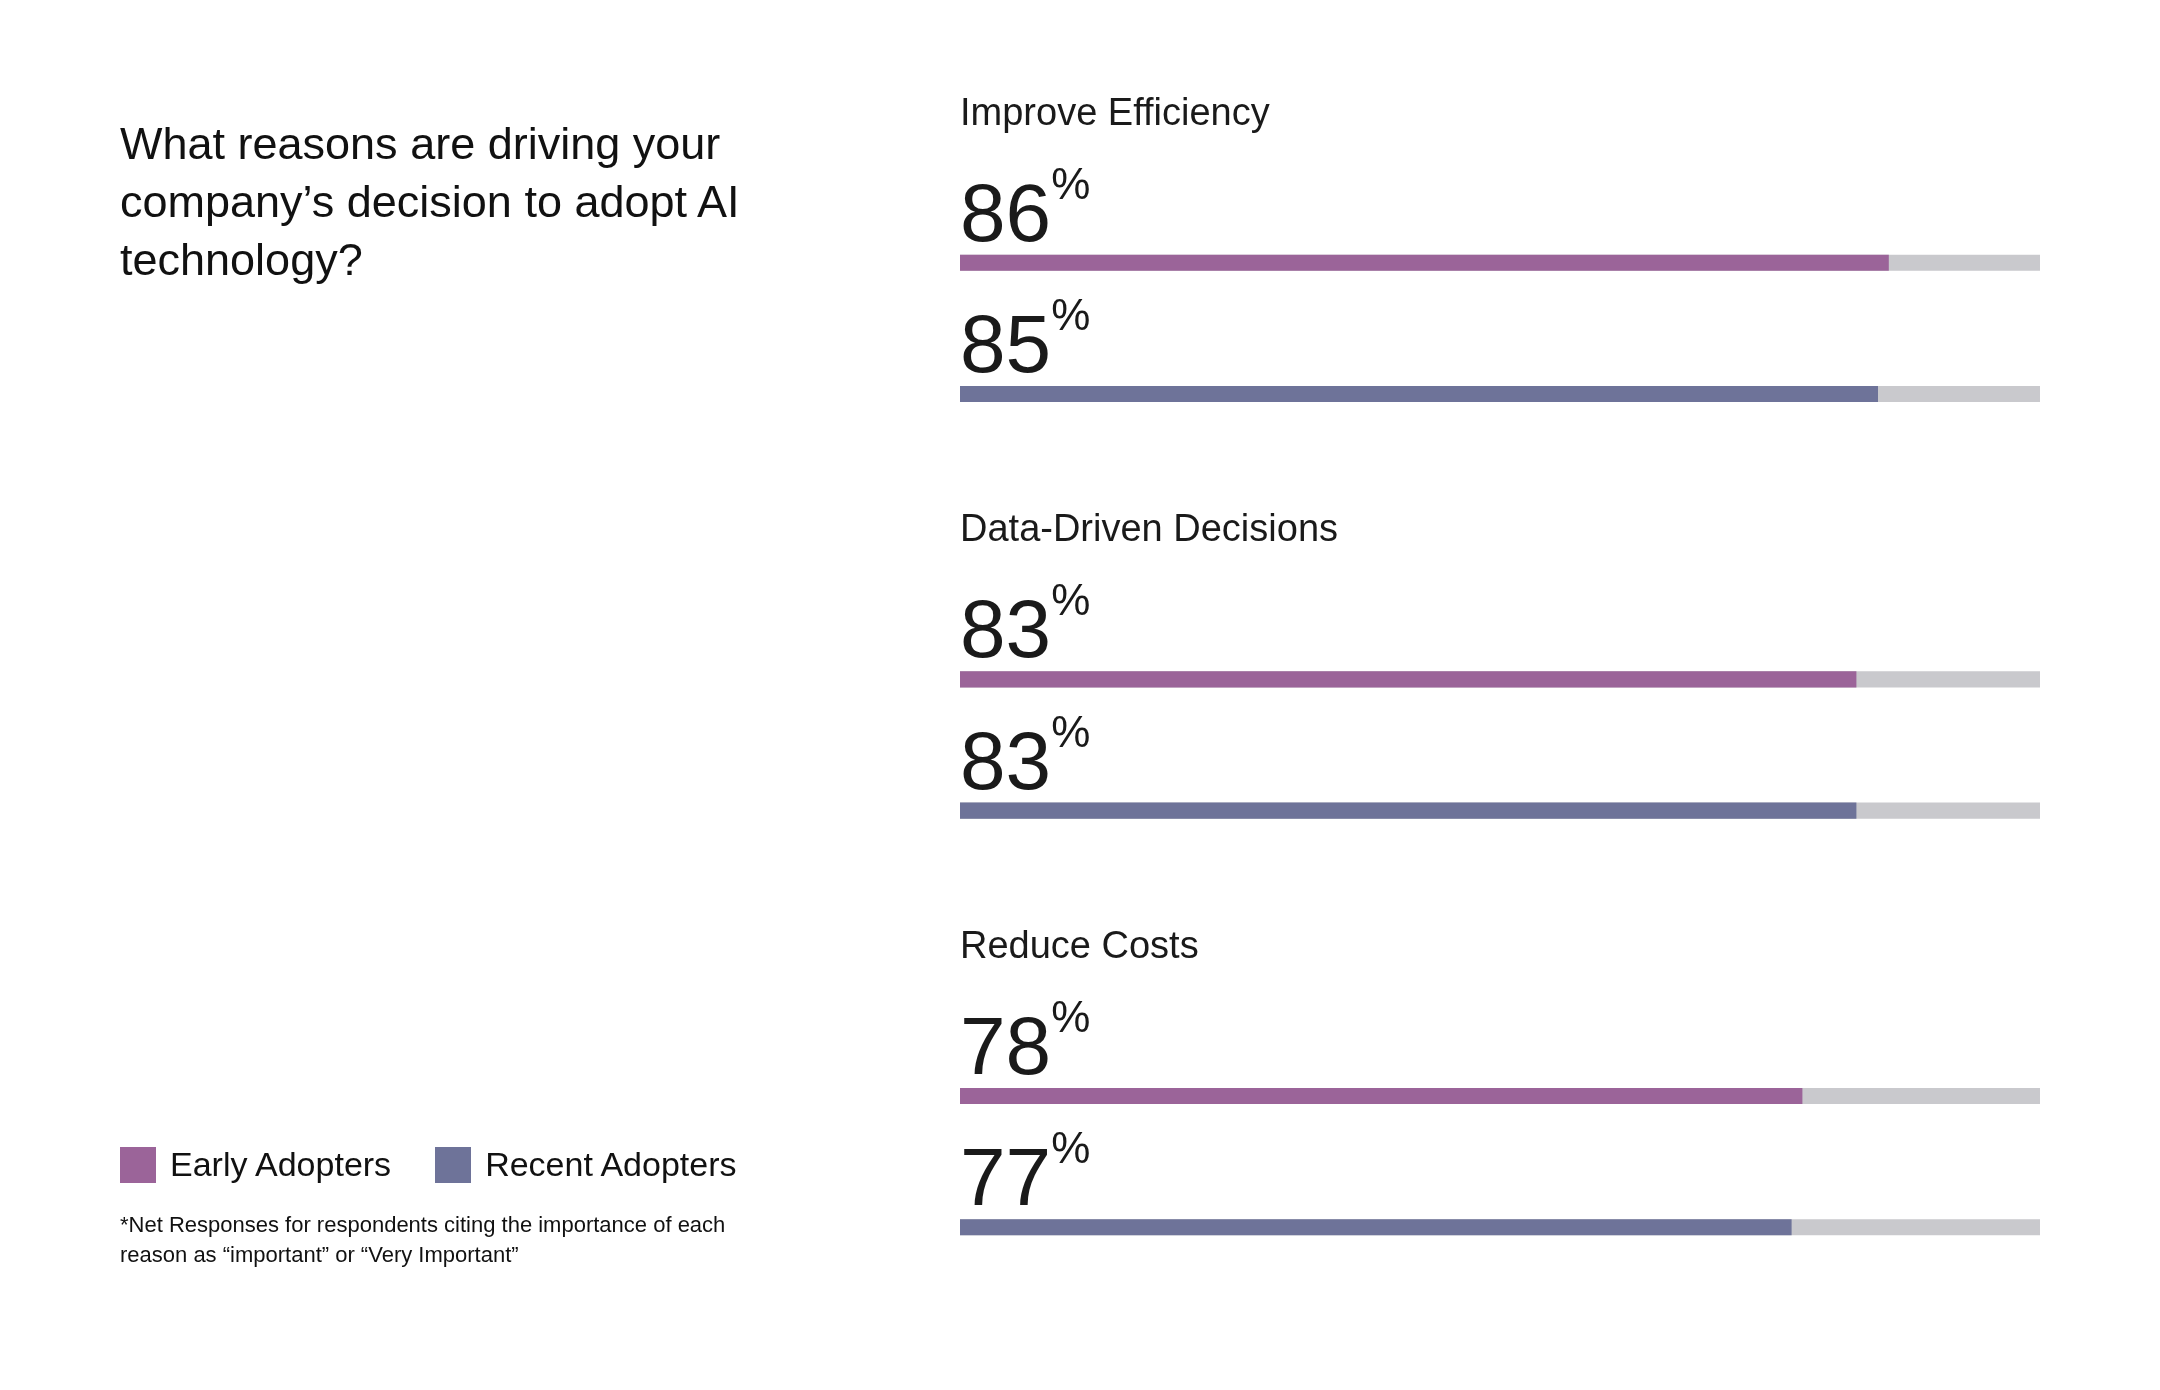 Image resolution: width=2160 pixels, height=1390 pixels. I want to click on legend-label: Early Adopters, so click(281, 1164).